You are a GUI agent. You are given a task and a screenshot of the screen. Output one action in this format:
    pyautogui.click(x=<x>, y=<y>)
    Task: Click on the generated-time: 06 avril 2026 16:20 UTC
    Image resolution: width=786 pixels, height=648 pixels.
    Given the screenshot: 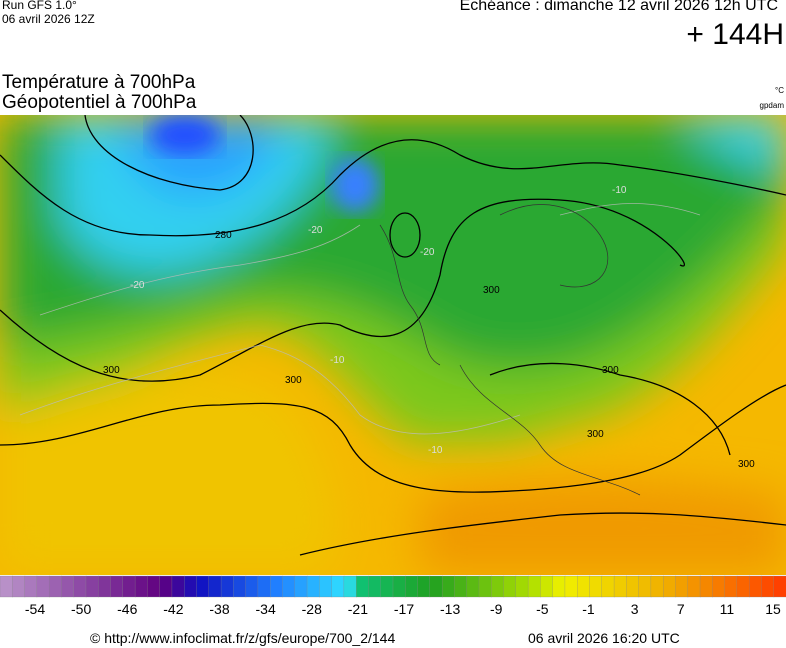 What is the action you would take?
    pyautogui.click(x=604, y=638)
    